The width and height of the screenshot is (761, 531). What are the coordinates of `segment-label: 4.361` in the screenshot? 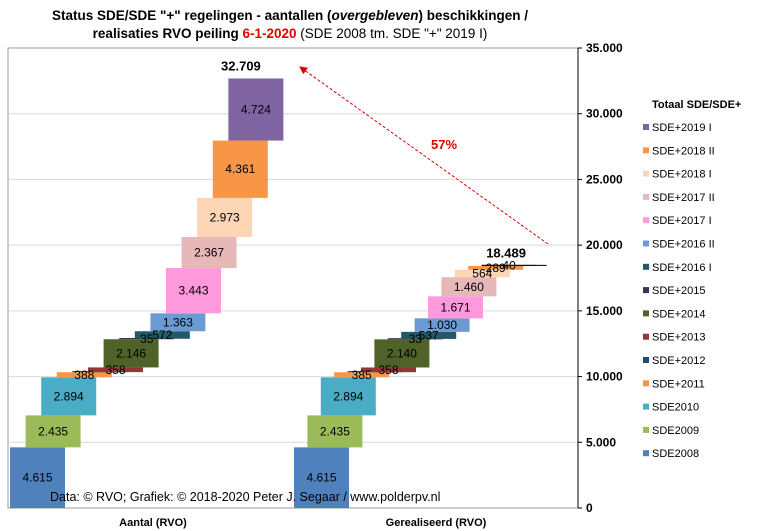 It's located at (240, 169).